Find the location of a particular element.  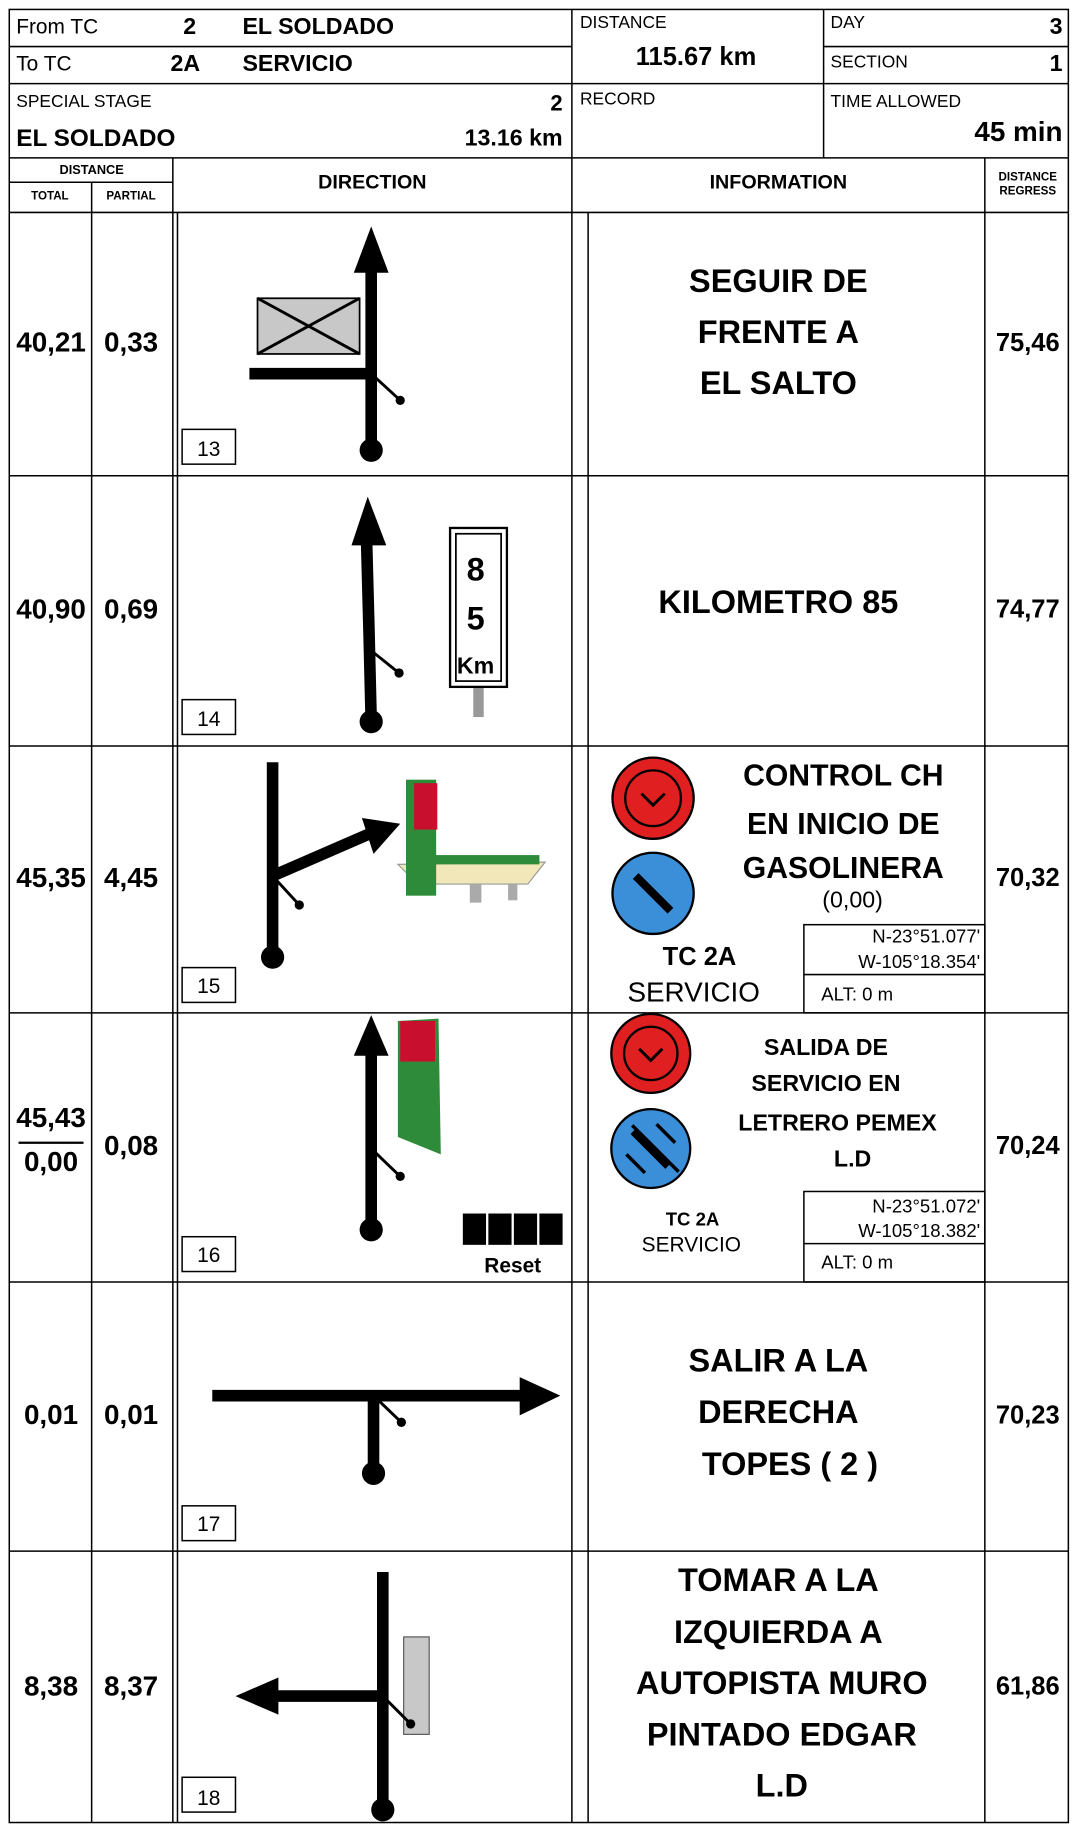

time-allowed: 45 min is located at coordinates (1018, 131).